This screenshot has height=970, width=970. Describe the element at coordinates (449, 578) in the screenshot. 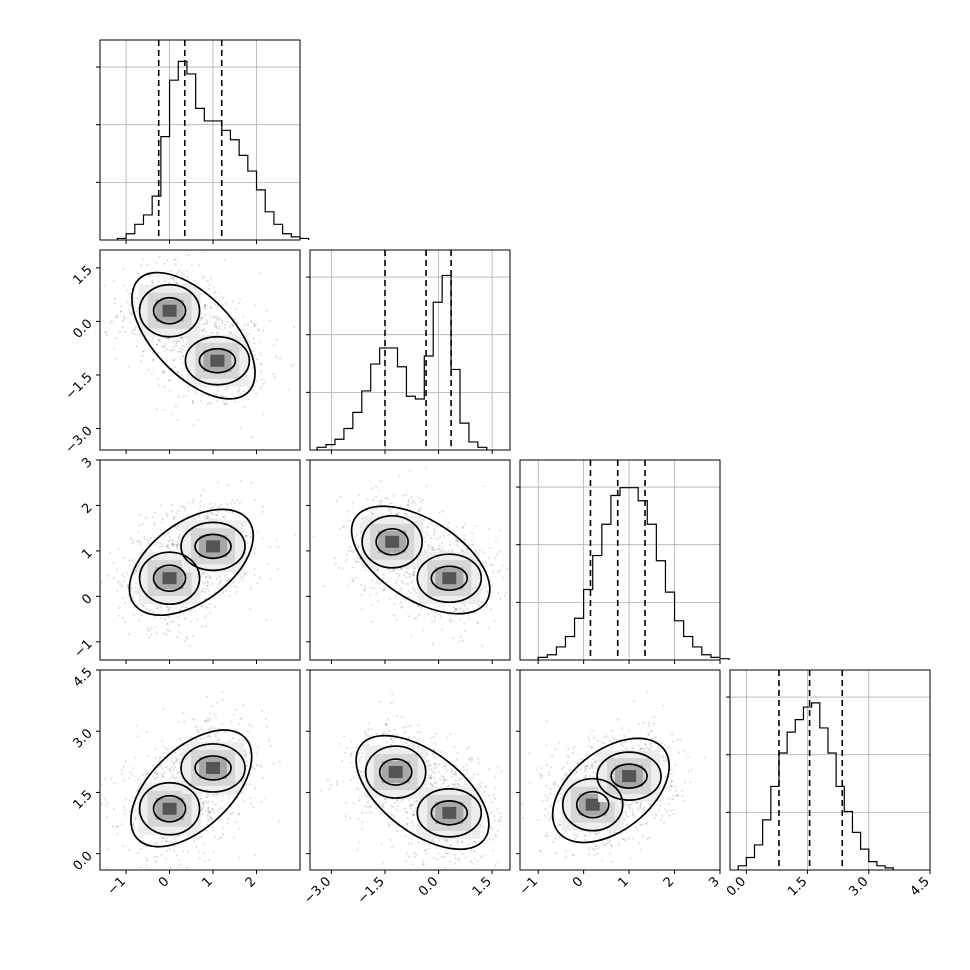

I see `density-cell` at that location.